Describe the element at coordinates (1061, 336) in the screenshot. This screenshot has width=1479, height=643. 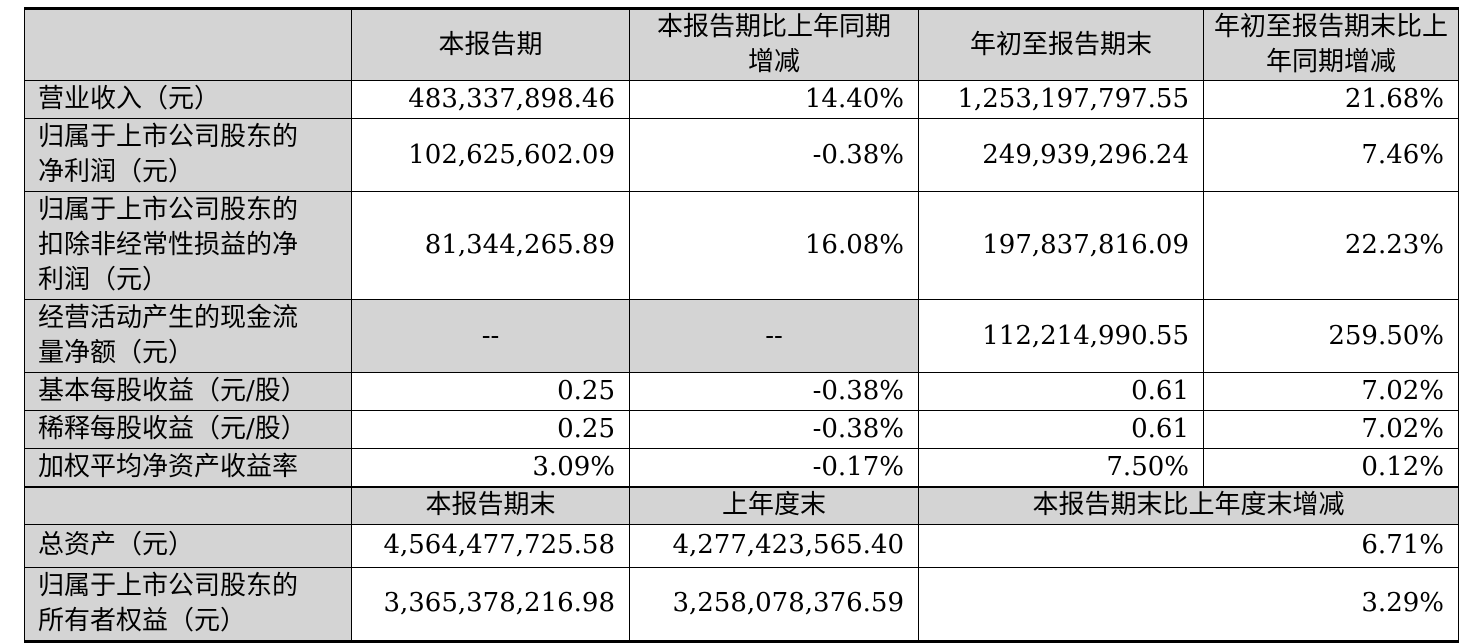
I see `value-ytd: 112,214,990.55` at that location.